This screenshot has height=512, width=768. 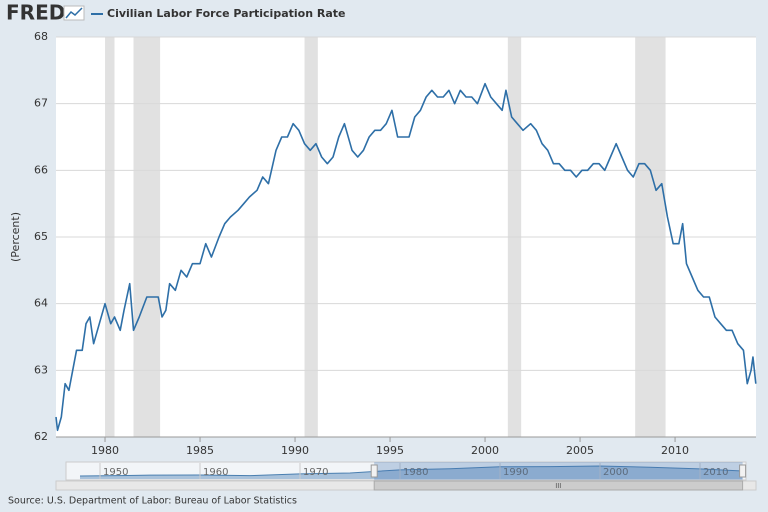 What do you see at coordinates (41, 169) in the screenshot?
I see `y-tick-label: 66` at bounding box center [41, 169].